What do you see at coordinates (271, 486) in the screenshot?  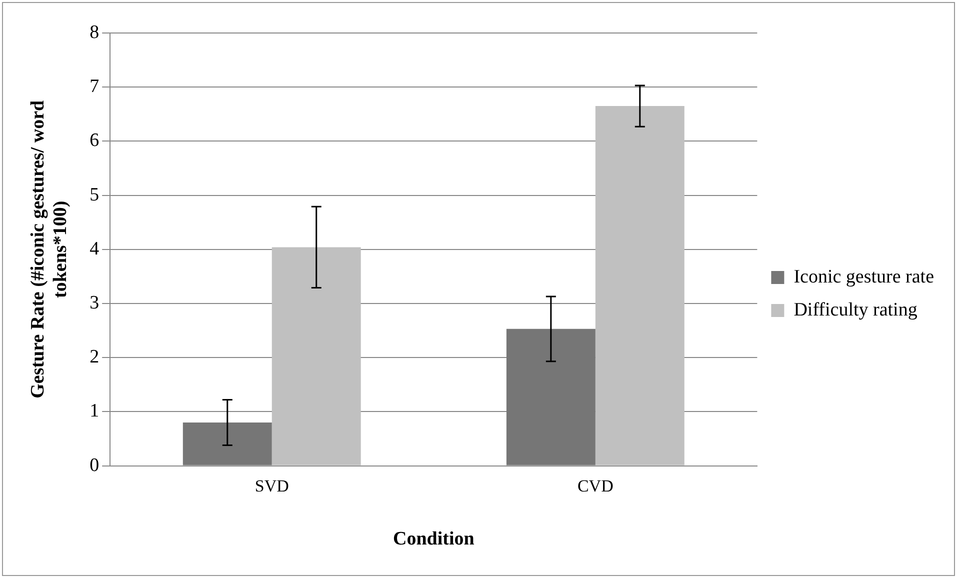 I see `x-tick-label: SVD` at bounding box center [271, 486].